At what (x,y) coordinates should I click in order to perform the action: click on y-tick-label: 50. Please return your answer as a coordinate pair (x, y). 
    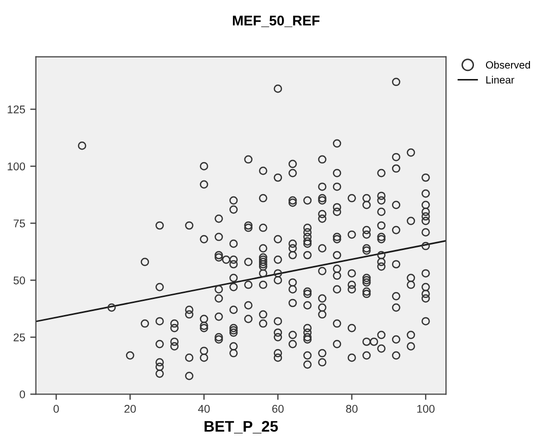
    Looking at the image, I should click on (20, 280).